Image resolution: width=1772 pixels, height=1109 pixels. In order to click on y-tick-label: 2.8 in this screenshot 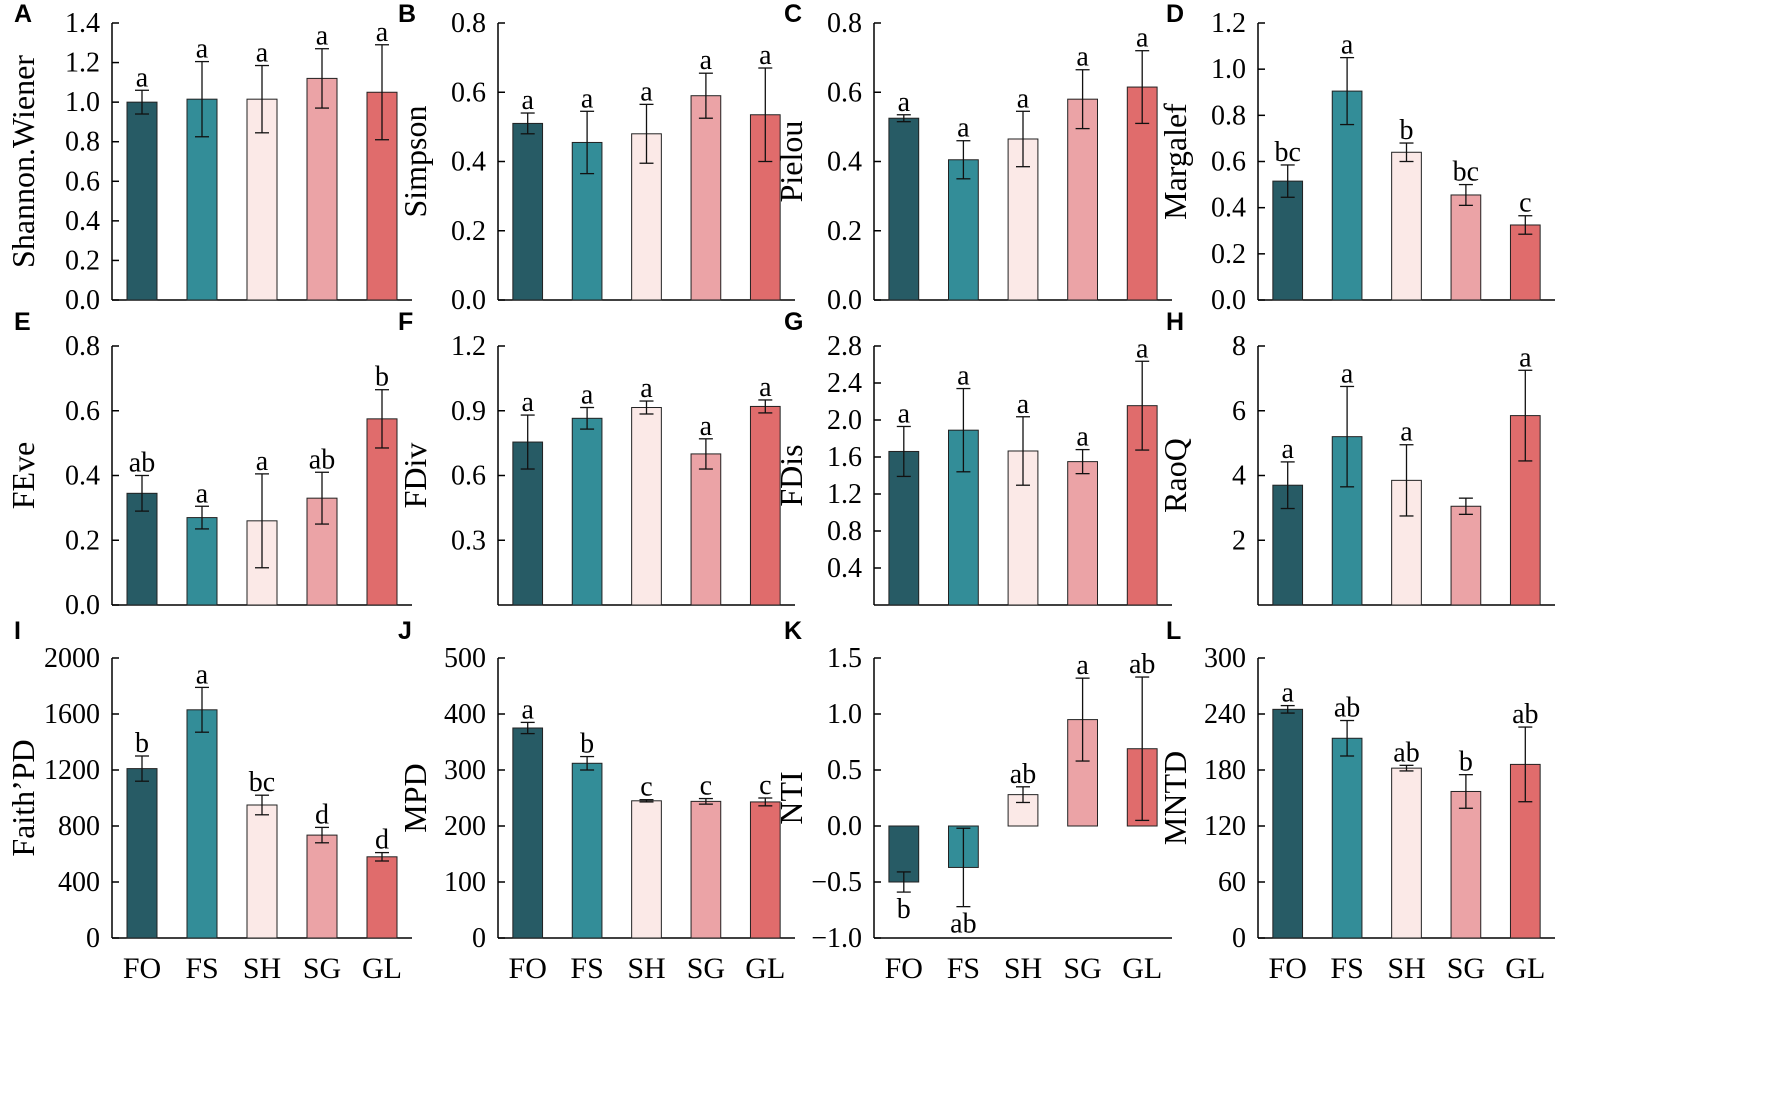, I will do `click(844, 346)`.